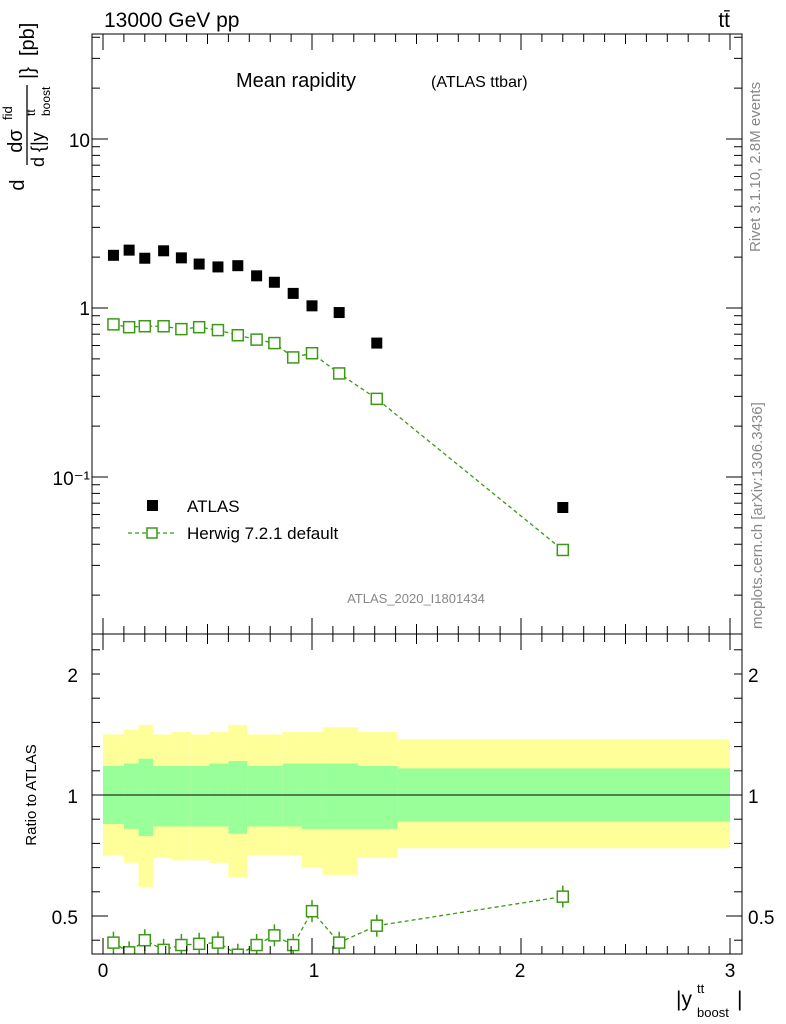 The width and height of the screenshot is (786, 1024). What do you see at coordinates (28, 39) in the screenshot?
I see `y-label-unit: [pb]` at bounding box center [28, 39].